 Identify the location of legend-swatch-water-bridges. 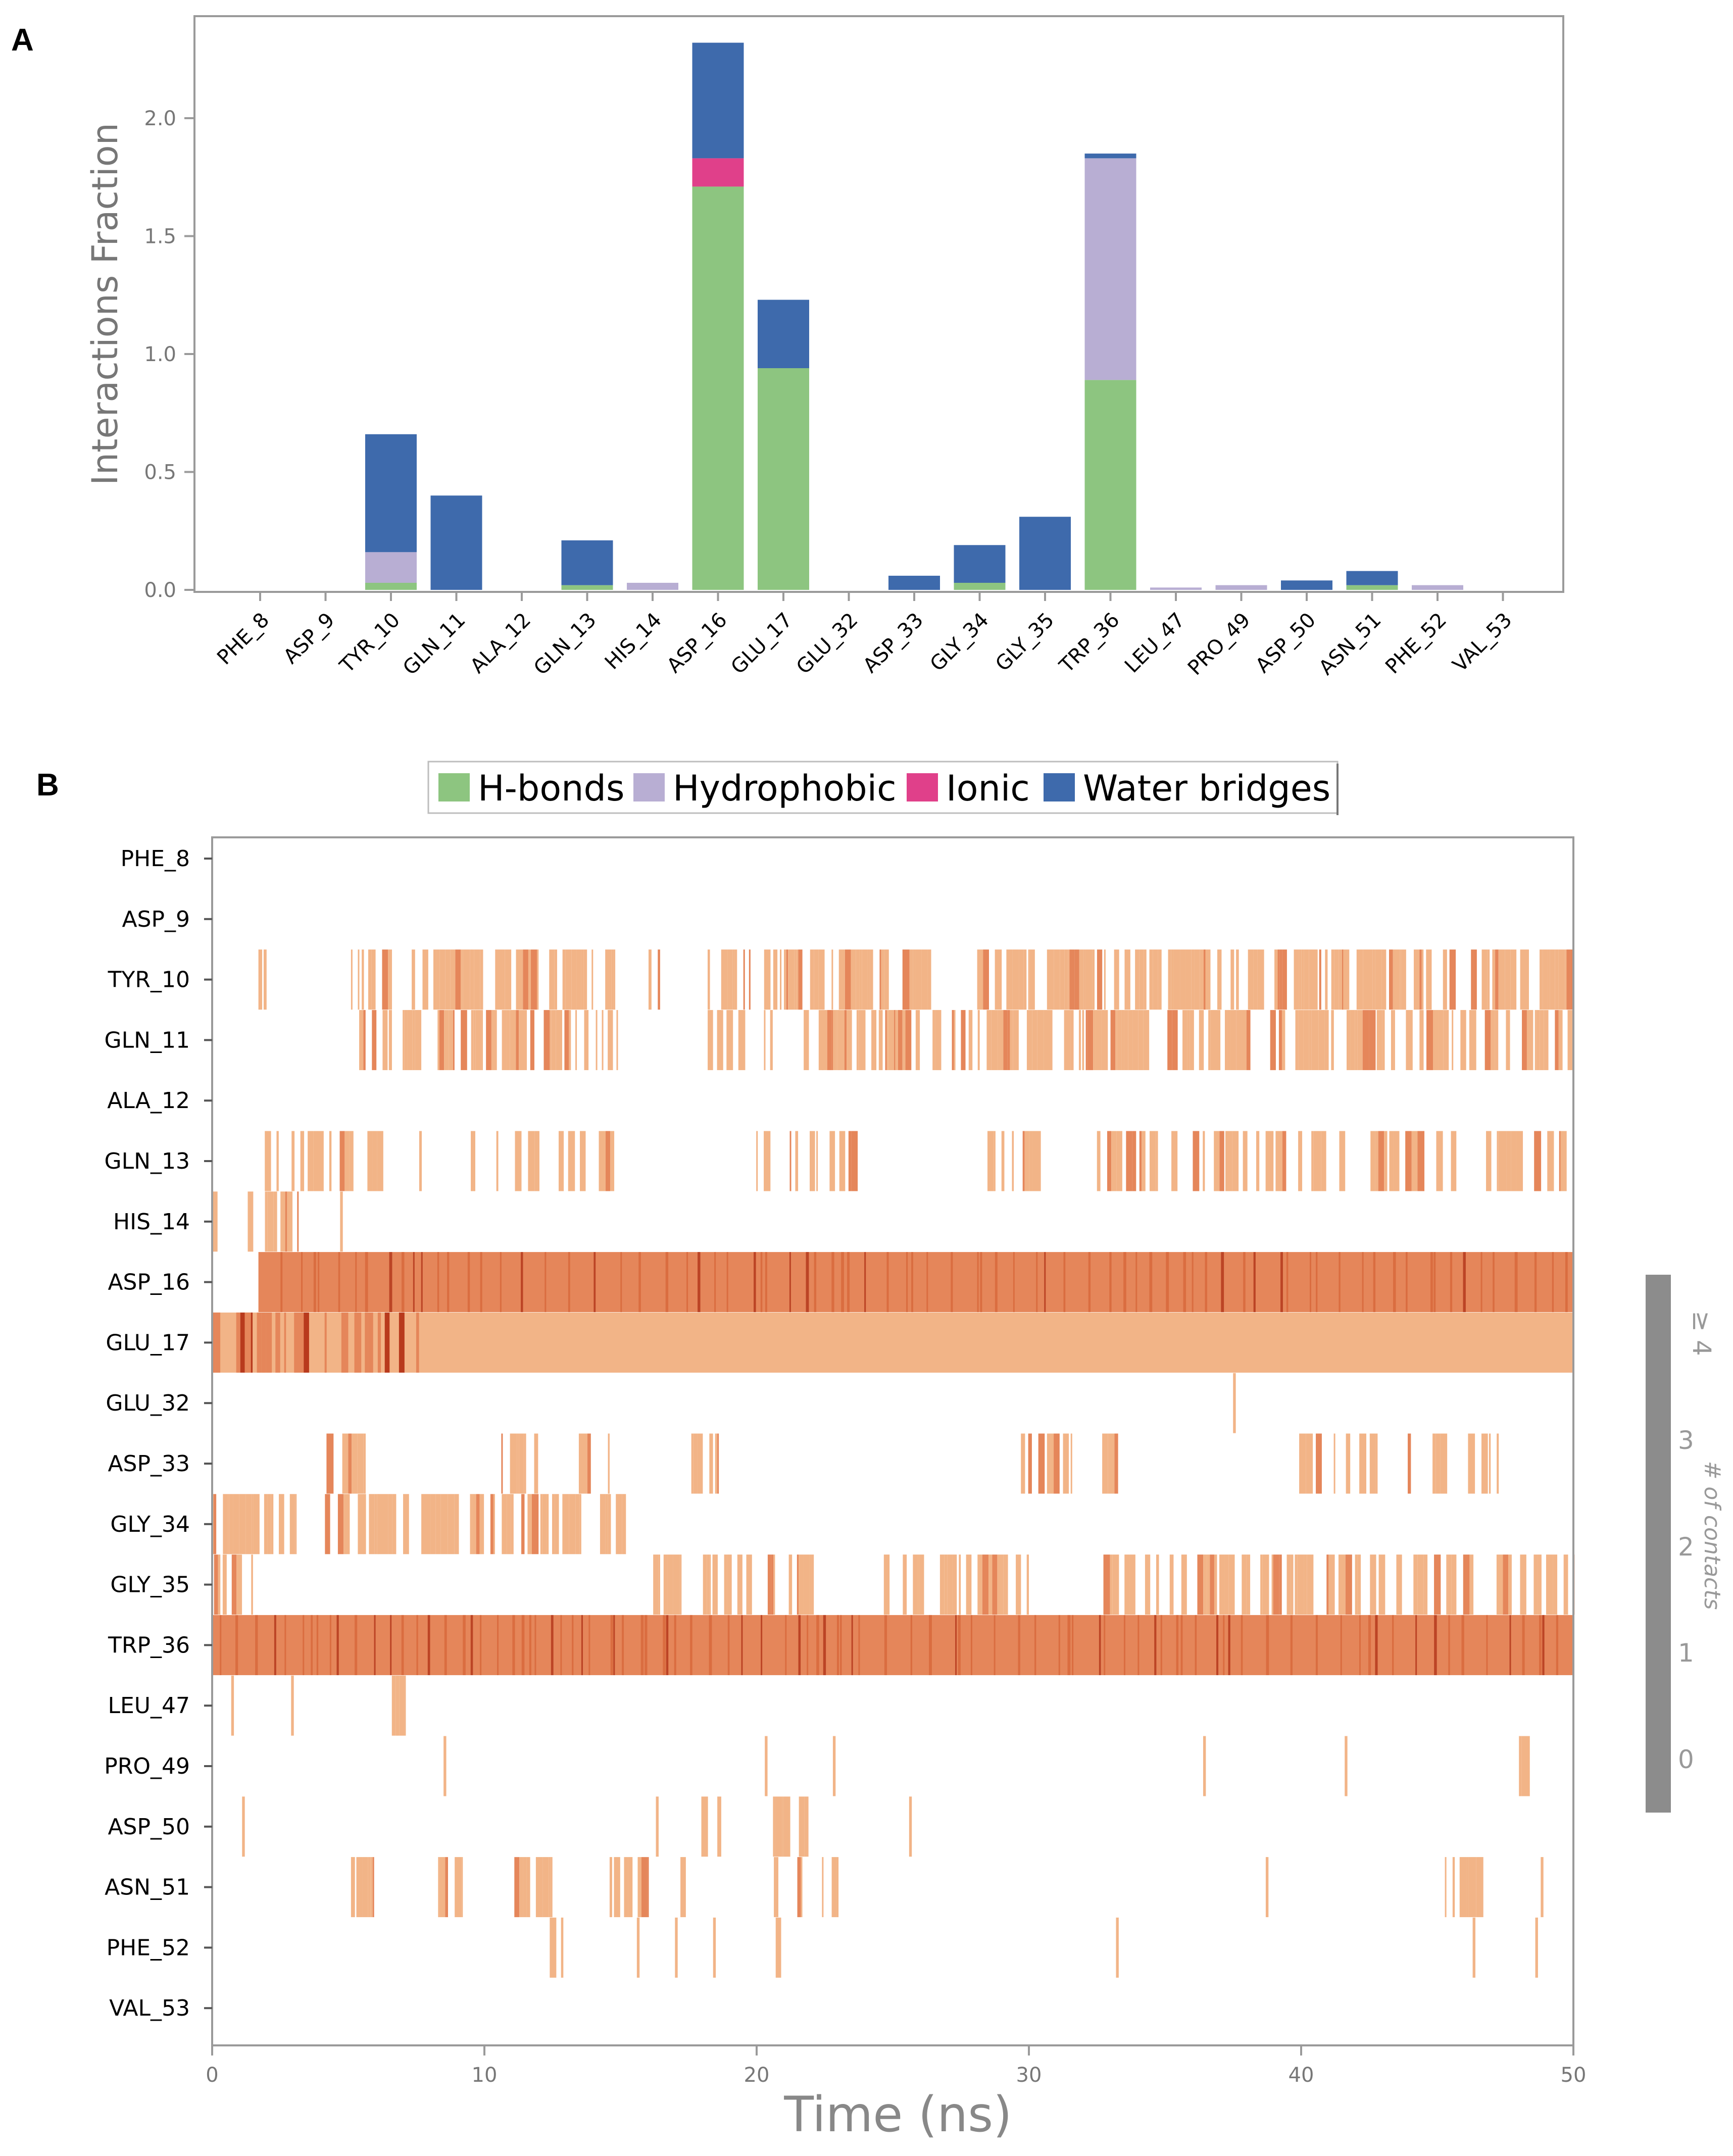
(1059, 787).